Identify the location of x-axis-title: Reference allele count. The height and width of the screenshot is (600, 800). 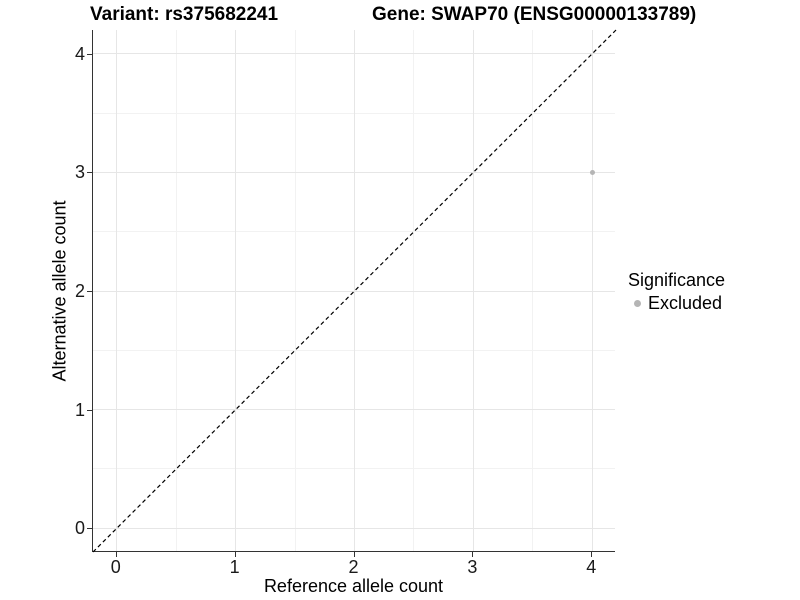
(353, 586).